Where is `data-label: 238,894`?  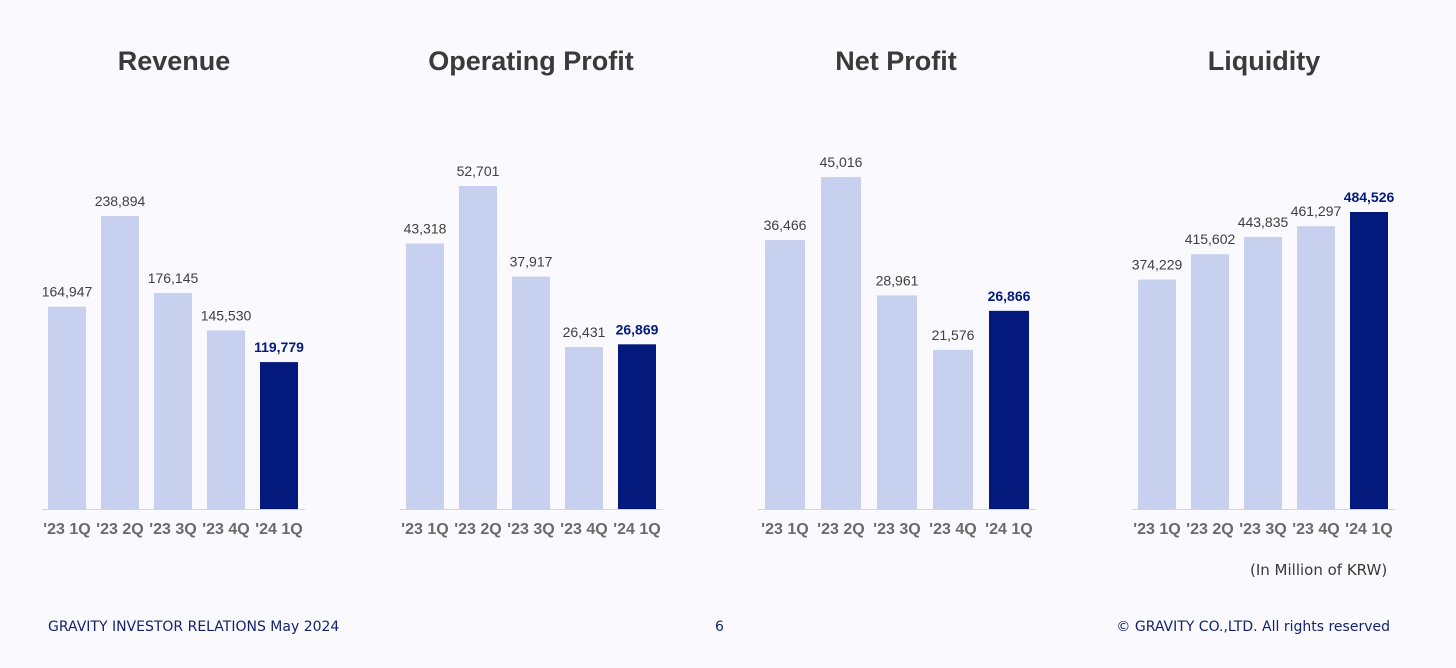
data-label: 238,894 is located at coordinates (120, 201).